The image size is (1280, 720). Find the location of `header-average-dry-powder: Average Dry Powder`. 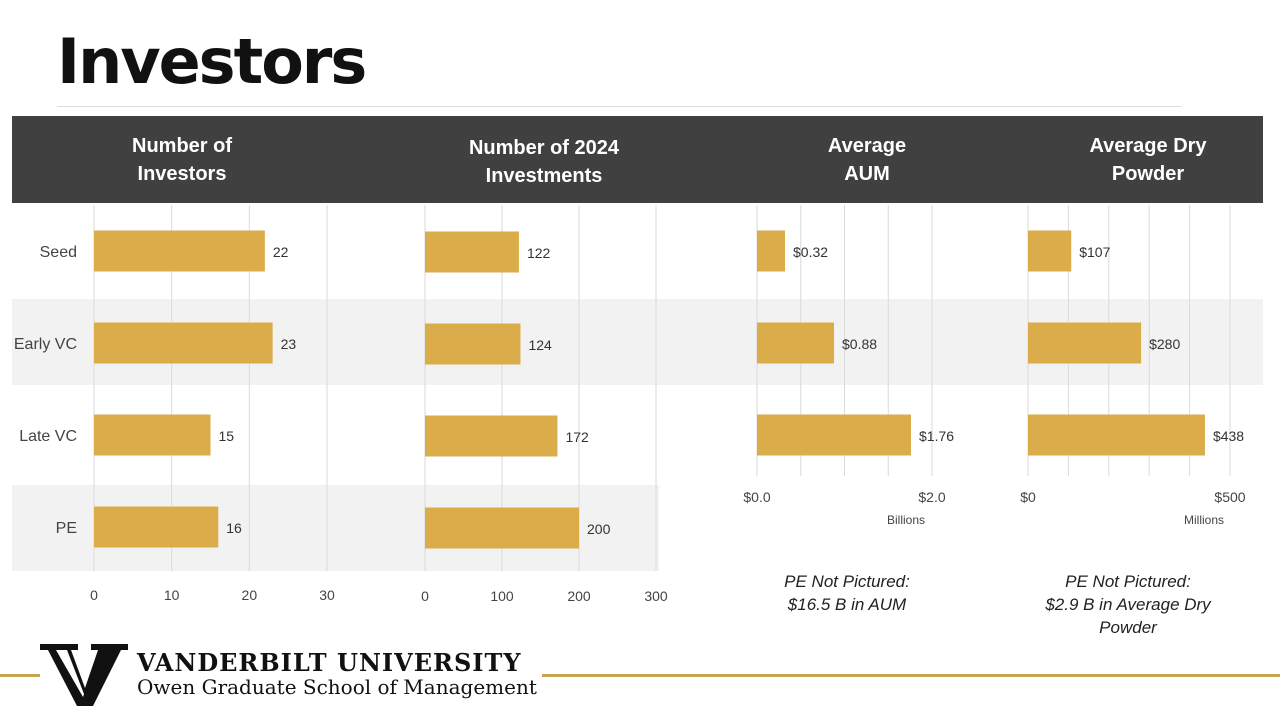

header-average-dry-powder: Average Dry Powder is located at coordinates (1148, 160).